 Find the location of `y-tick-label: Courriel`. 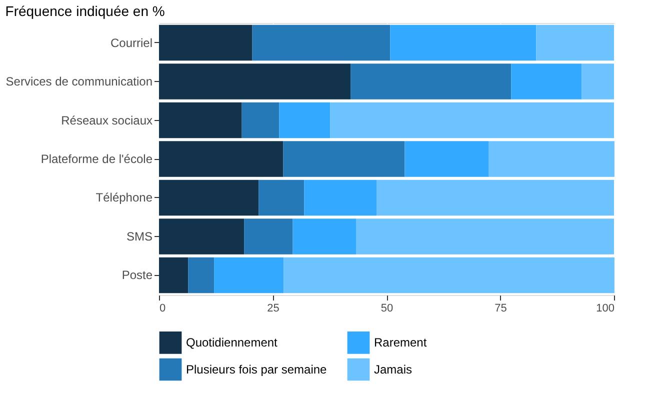

y-tick-label: Courriel is located at coordinates (131, 43).